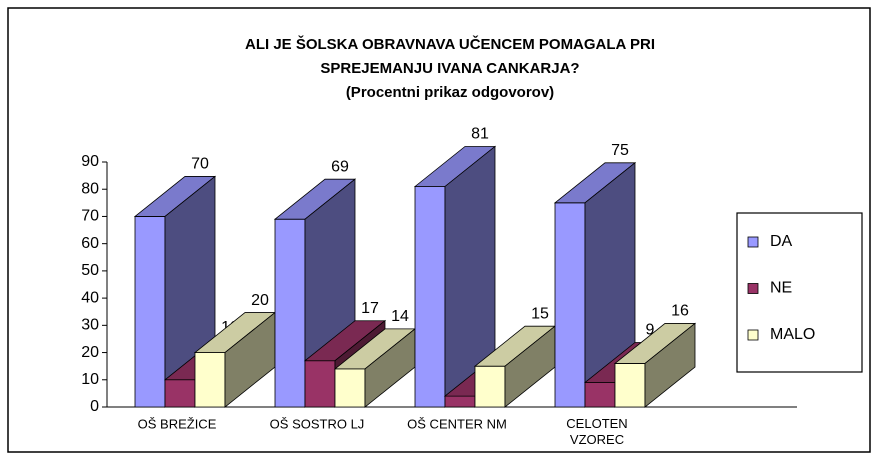 This screenshot has height=457, width=879. What do you see at coordinates (94, 406) in the screenshot?
I see `y-tick-label: 0` at bounding box center [94, 406].